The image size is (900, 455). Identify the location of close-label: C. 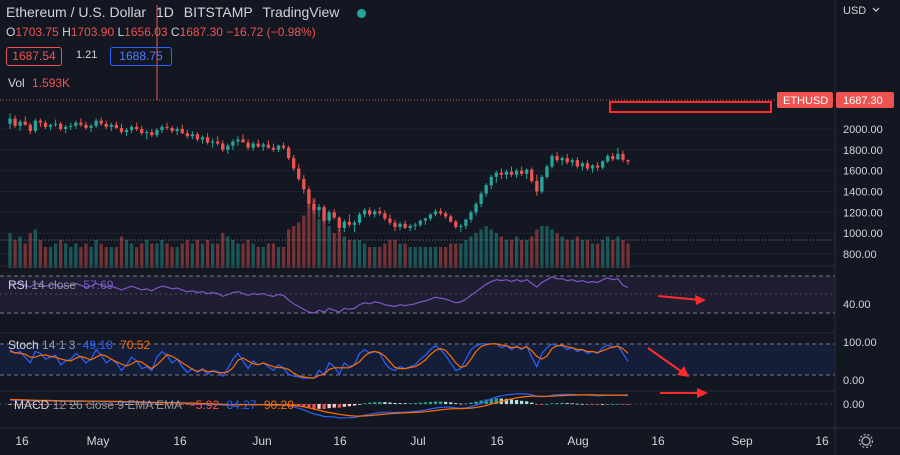
(175, 32).